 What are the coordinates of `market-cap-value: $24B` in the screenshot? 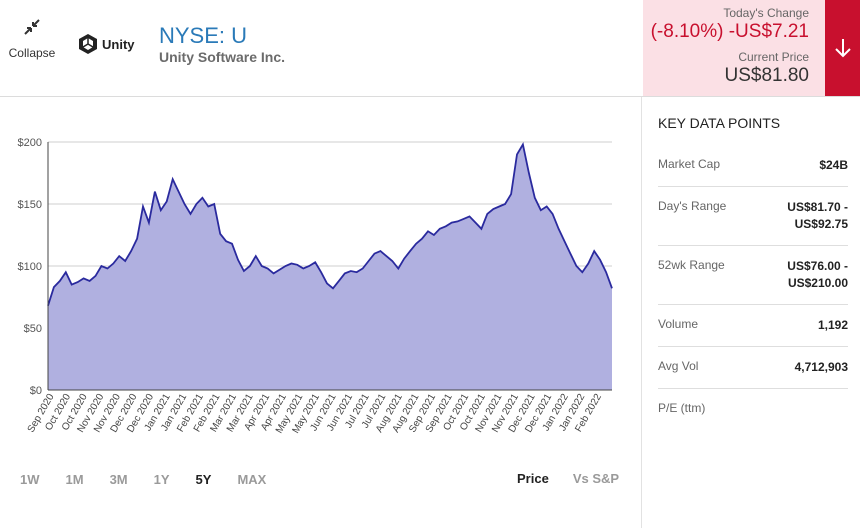 It's located at (833, 165).